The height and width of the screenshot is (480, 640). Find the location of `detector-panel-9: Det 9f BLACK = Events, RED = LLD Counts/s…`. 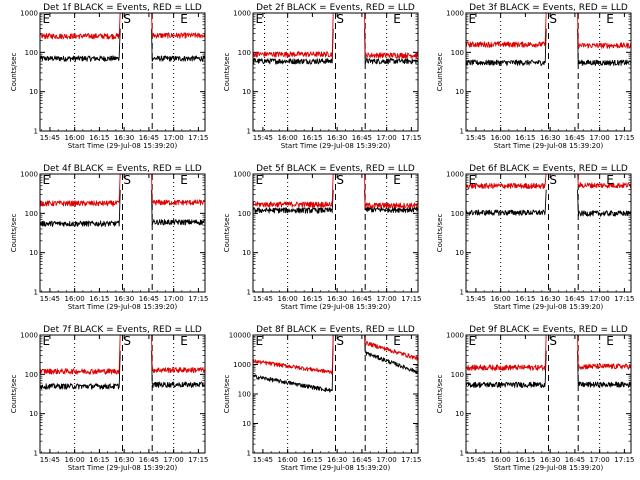

detector-panel-9: Det 9f BLACK = Events, RED = LLD Counts/s… is located at coordinates (535, 398).